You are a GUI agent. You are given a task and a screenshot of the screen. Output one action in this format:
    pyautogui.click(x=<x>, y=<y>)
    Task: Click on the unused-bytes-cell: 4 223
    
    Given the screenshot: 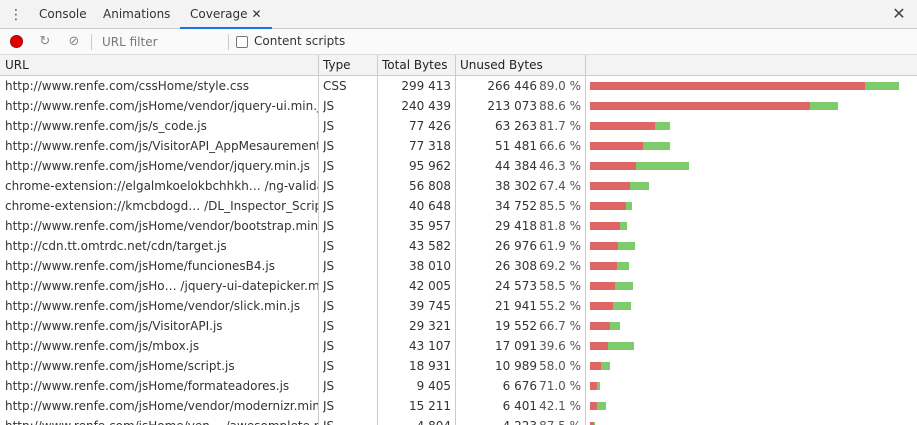 What is the action you would take?
    pyautogui.click(x=496, y=420)
    